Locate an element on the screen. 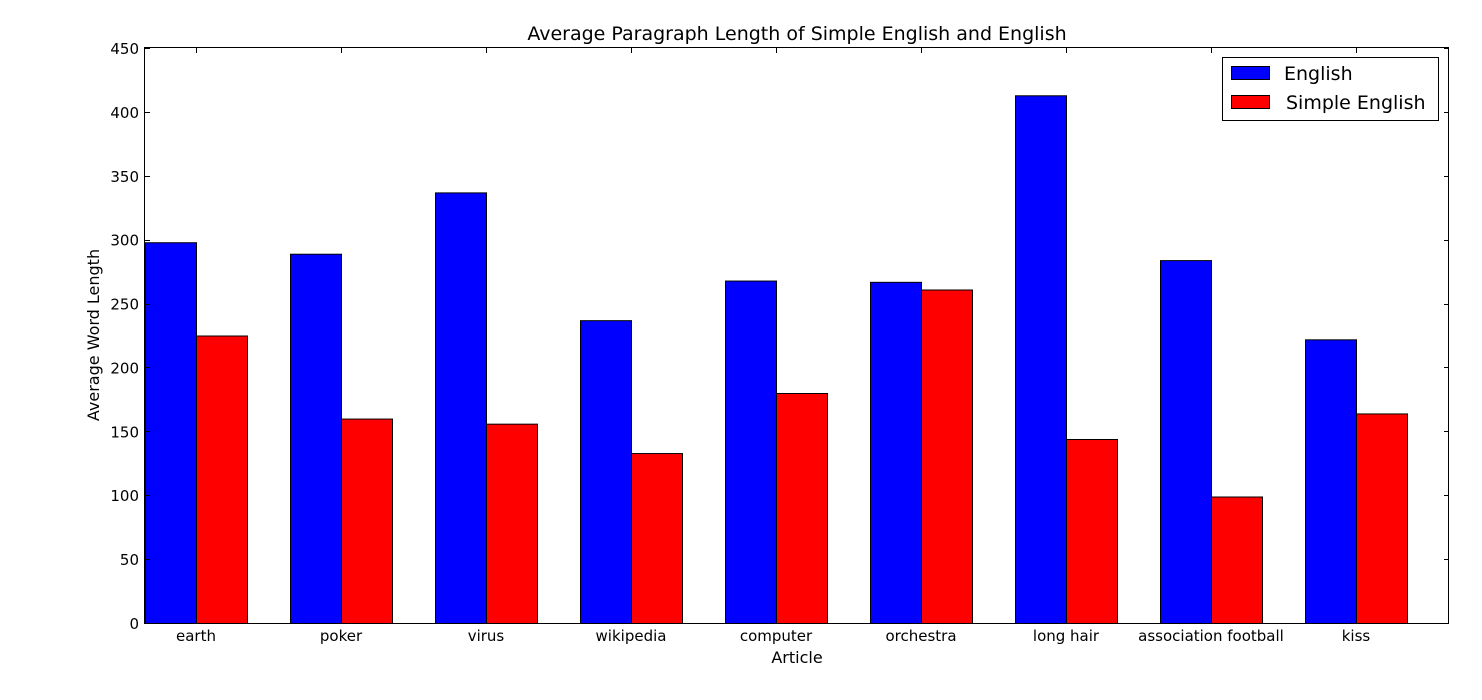  y-tick-label: 450 is located at coordinates (124, 49).